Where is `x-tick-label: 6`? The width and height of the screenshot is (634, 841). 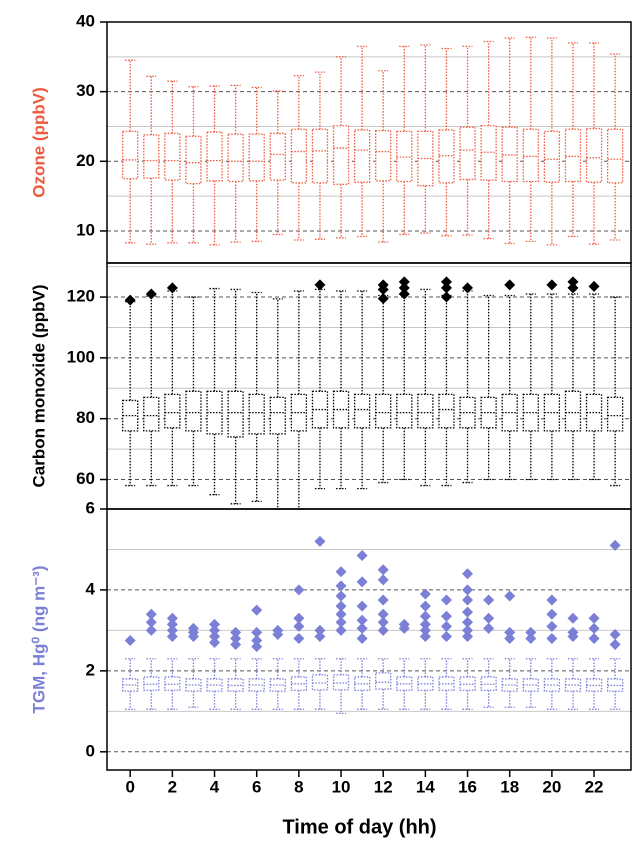 x-tick-label: 6 is located at coordinates (256, 786).